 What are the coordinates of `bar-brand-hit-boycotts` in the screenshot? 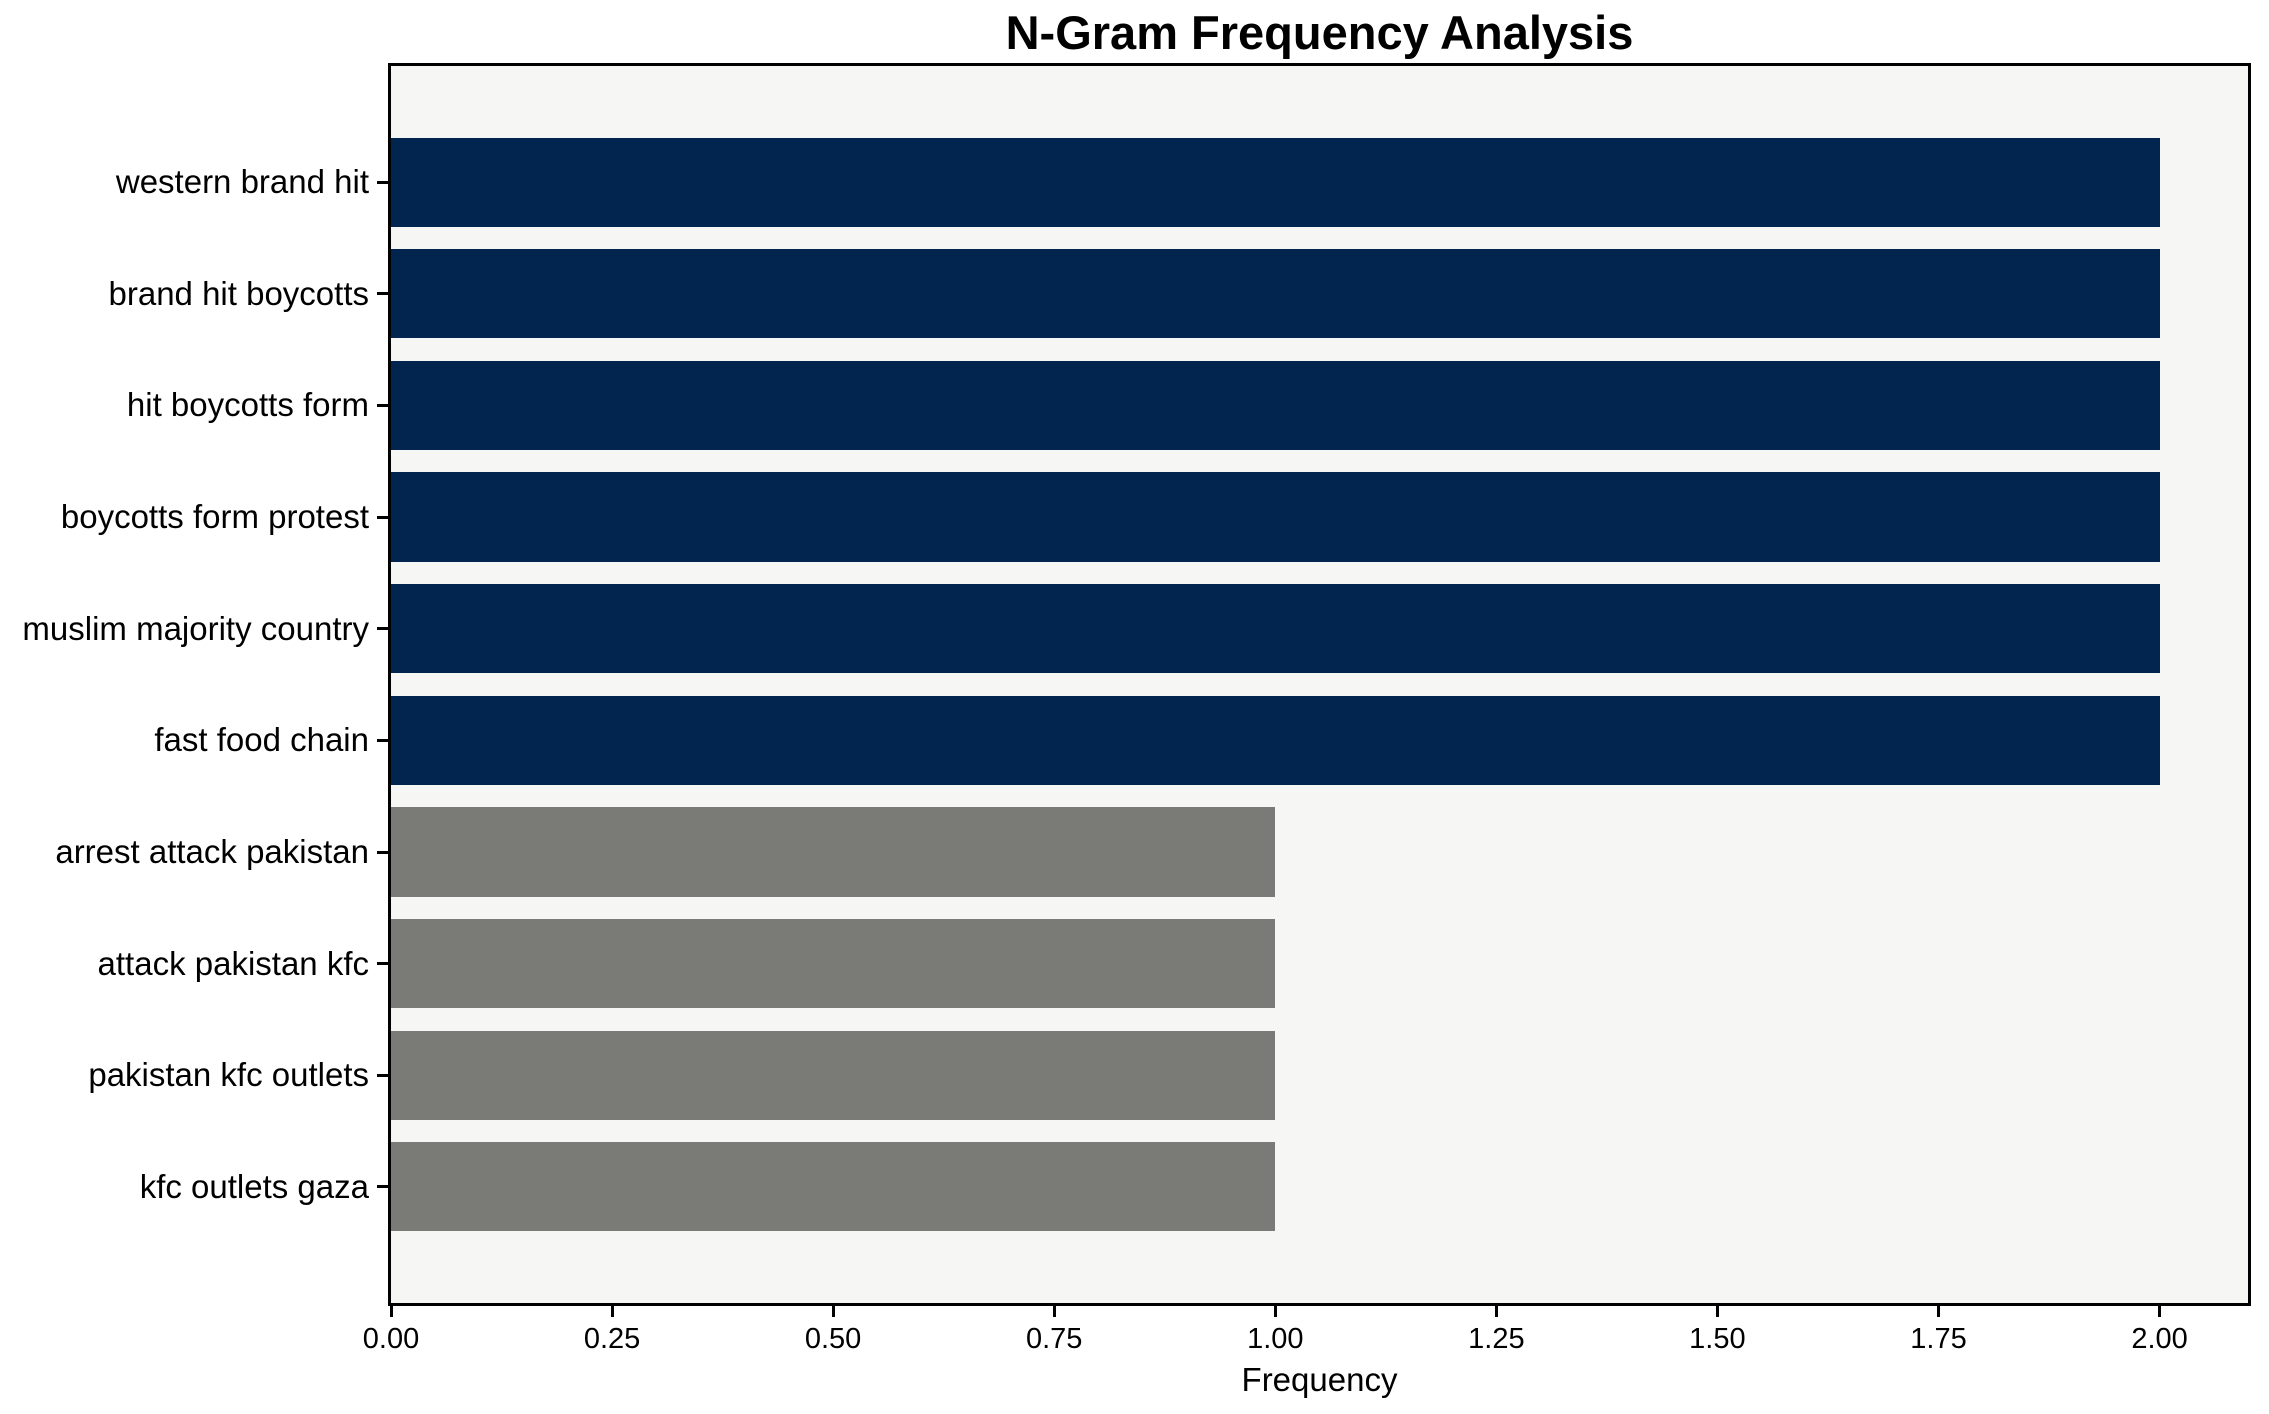 It's located at (1275, 294).